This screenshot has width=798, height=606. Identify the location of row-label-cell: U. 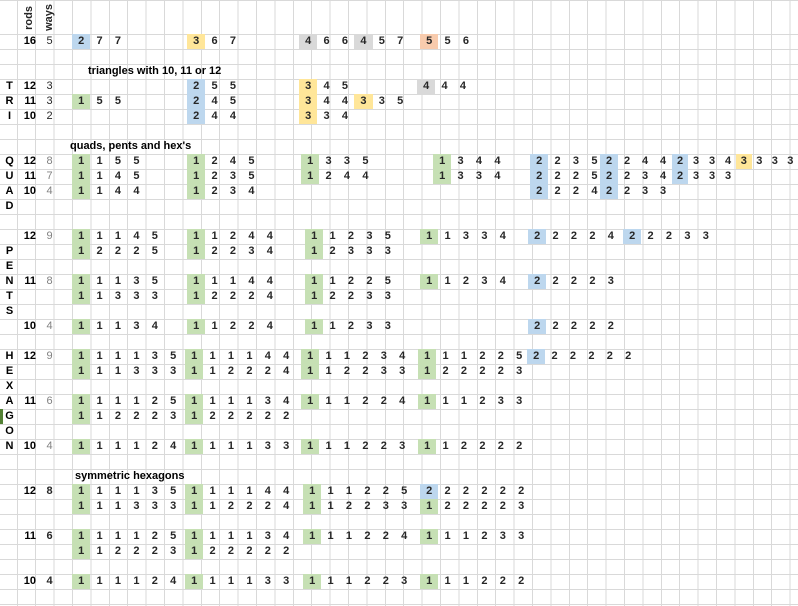
(9, 176).